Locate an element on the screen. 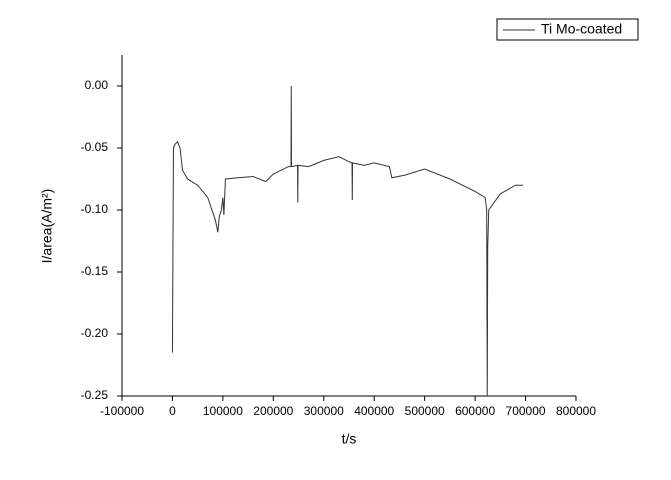  x-tick-label: -100000 is located at coordinates (122, 411).